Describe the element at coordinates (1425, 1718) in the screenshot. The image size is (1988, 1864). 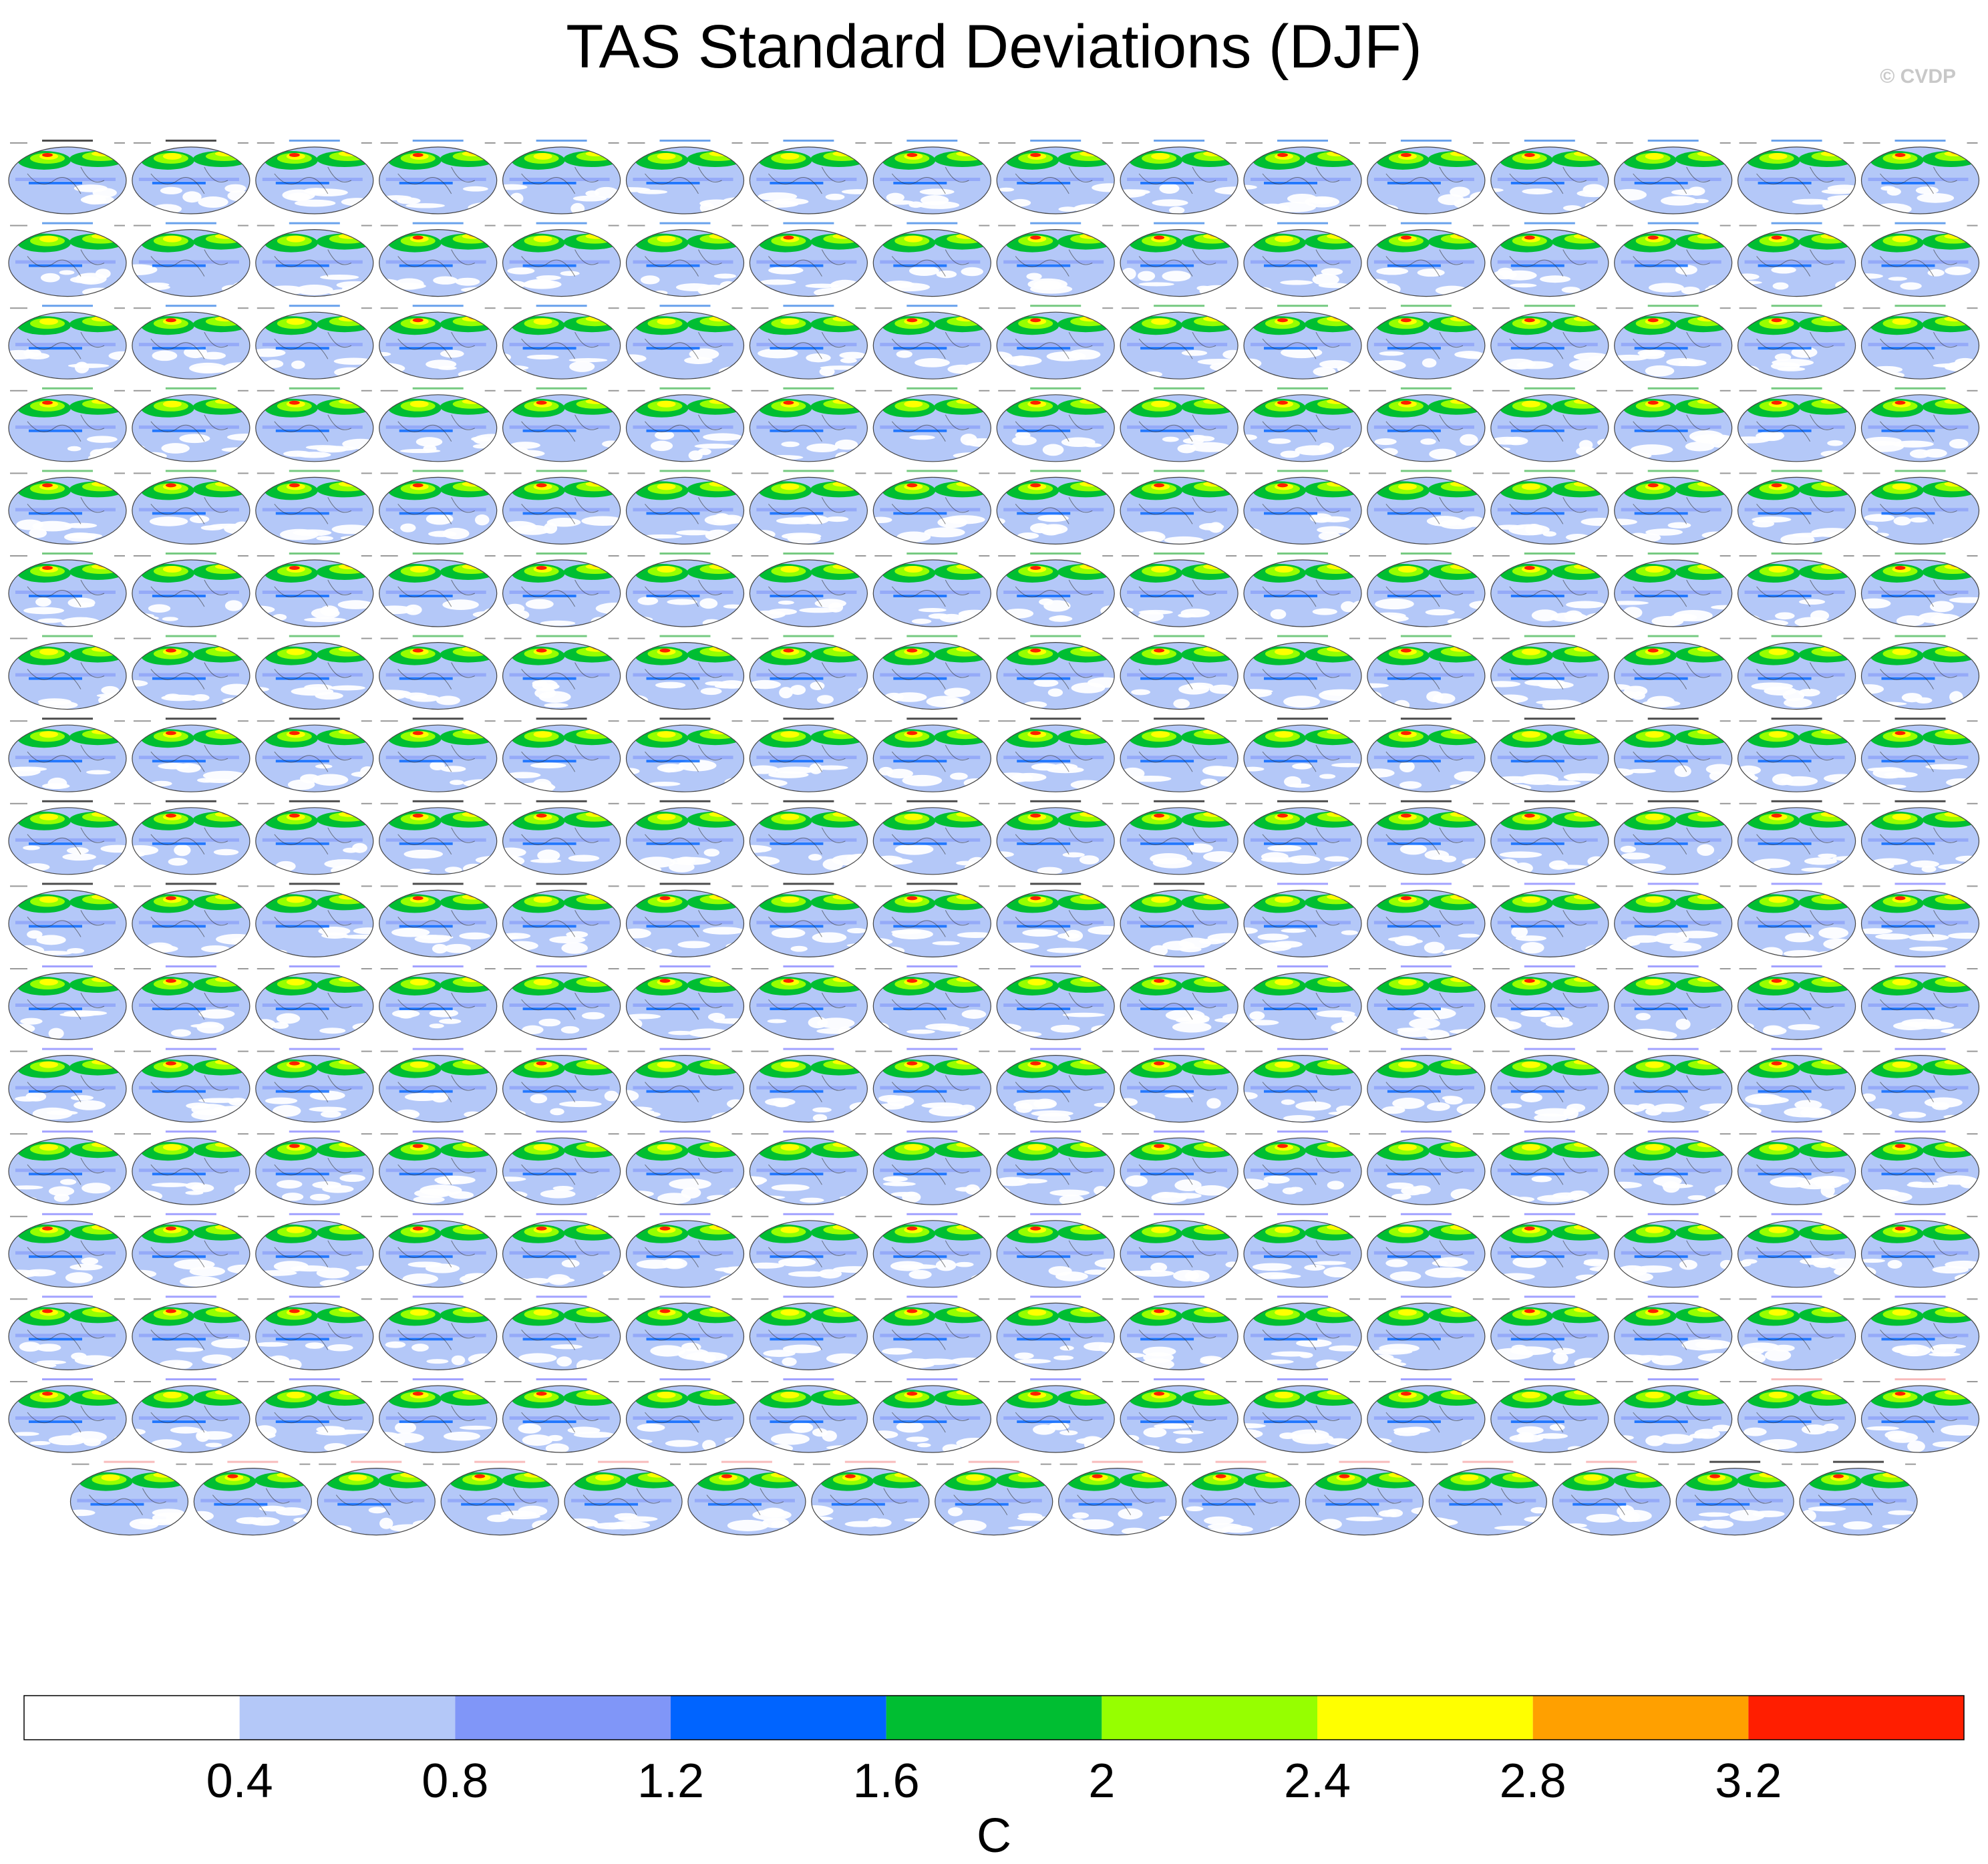
I see `colorbar-segment` at that location.